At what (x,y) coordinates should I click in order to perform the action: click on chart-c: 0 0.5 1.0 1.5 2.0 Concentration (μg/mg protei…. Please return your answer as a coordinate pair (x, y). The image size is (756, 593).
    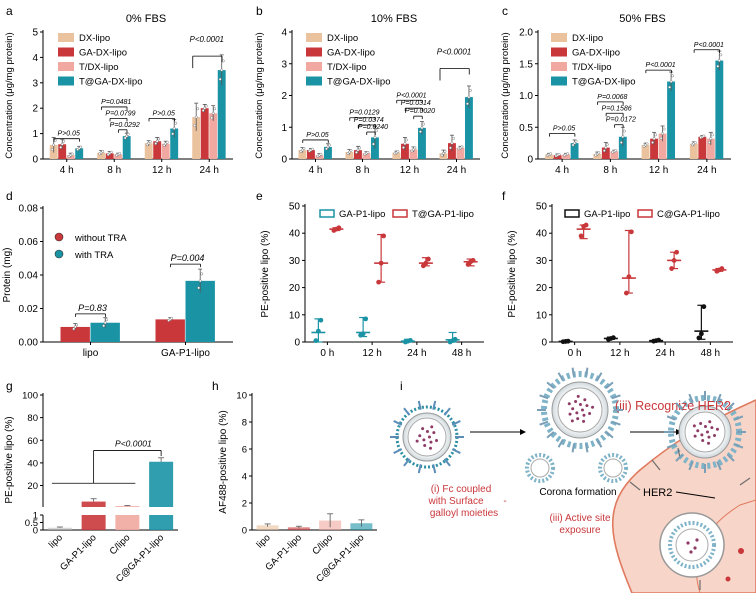
    Looking at the image, I should click on (615, 94).